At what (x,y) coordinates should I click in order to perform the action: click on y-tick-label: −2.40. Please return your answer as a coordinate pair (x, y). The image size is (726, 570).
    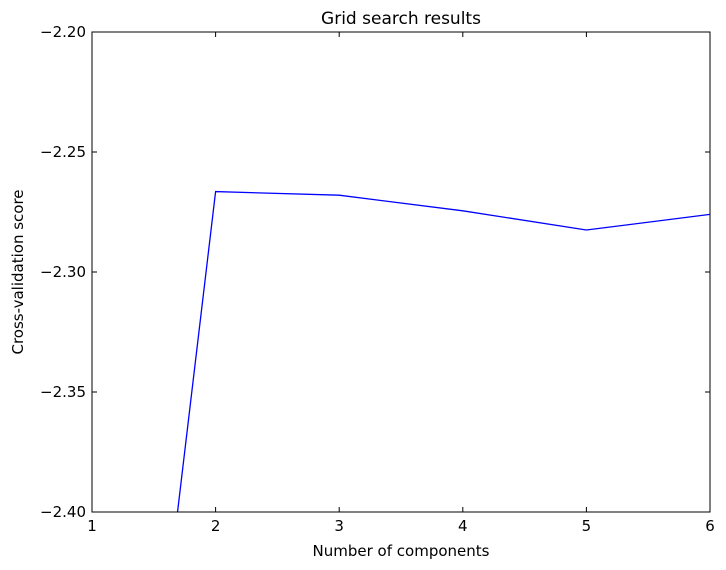
    Looking at the image, I should click on (63, 512).